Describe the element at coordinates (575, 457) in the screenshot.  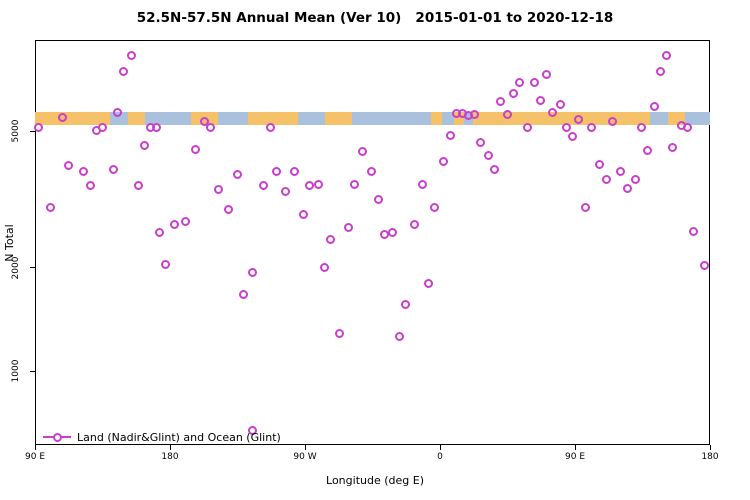
I see `x-axis-tick-label: 90 E` at that location.